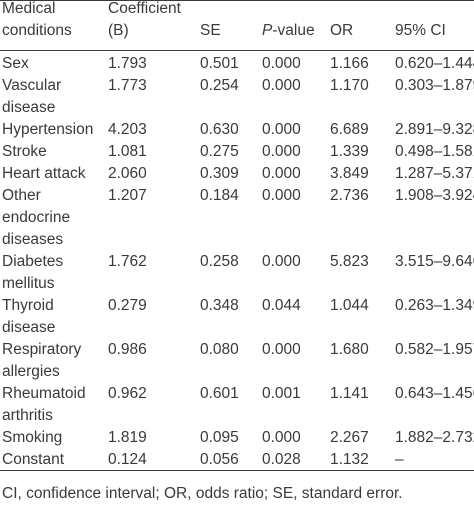  I want to click on cell-se: 0.056, so click(219, 459).